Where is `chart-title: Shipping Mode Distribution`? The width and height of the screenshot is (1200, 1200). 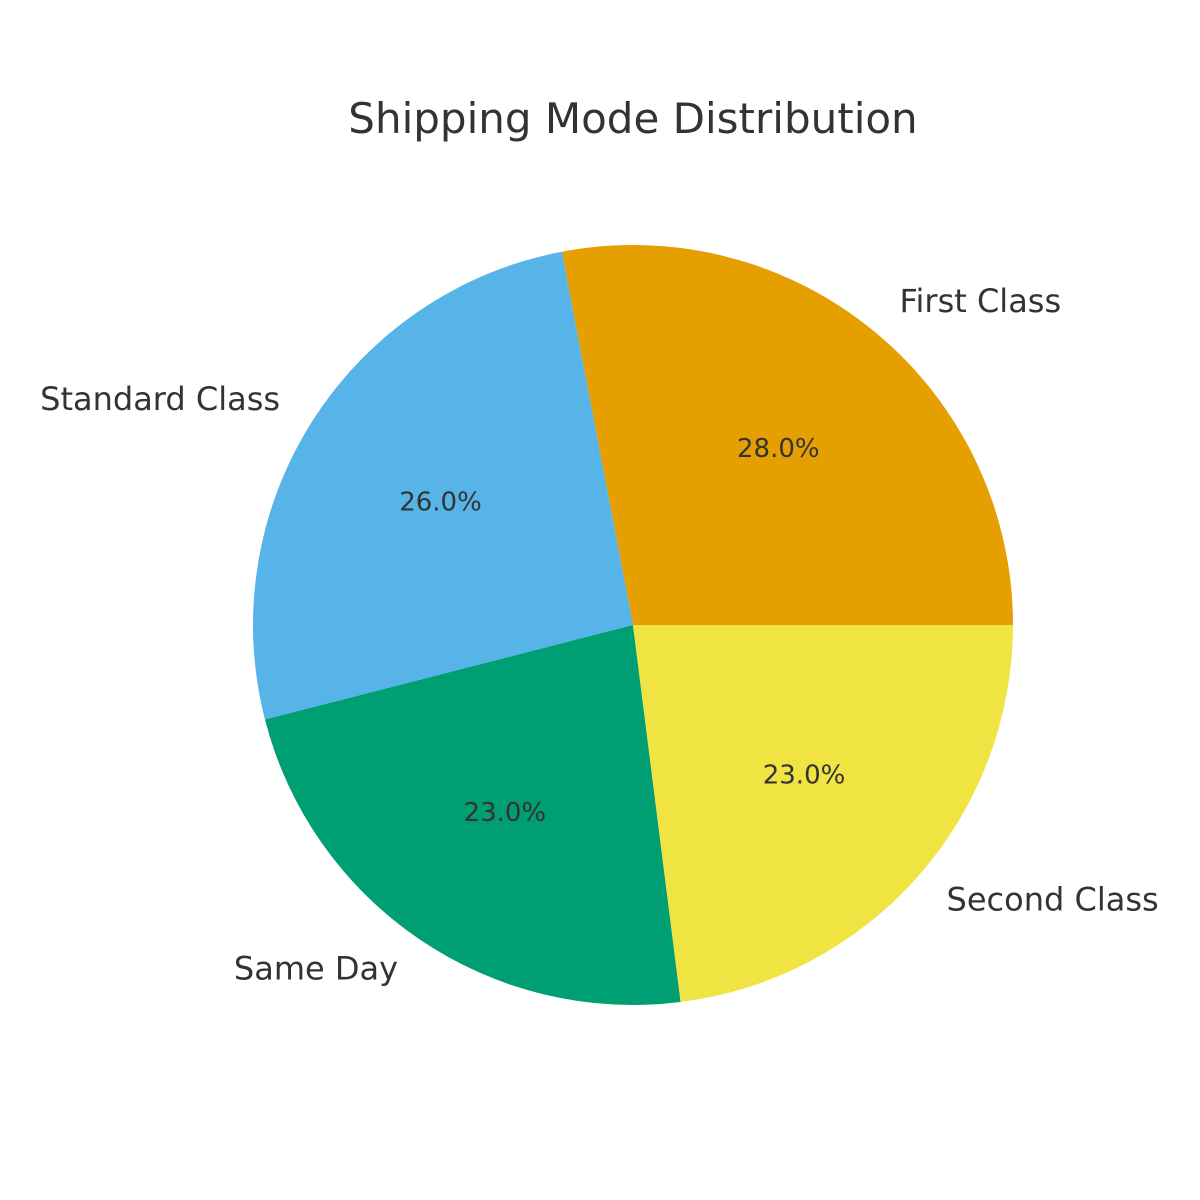
chart-title: Shipping Mode Distribution is located at coordinates (632, 118).